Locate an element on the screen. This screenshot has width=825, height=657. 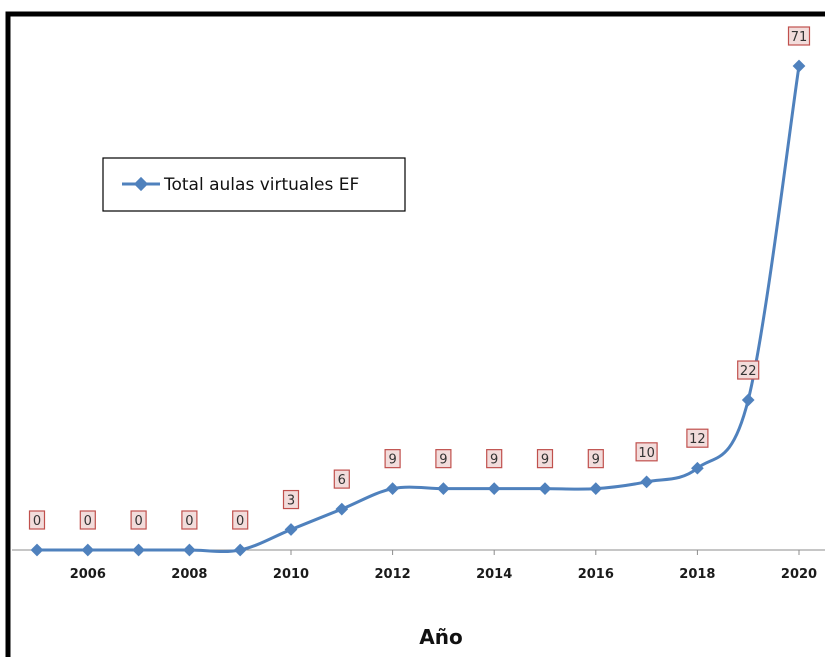
data-label: 71 is located at coordinates (799, 36).